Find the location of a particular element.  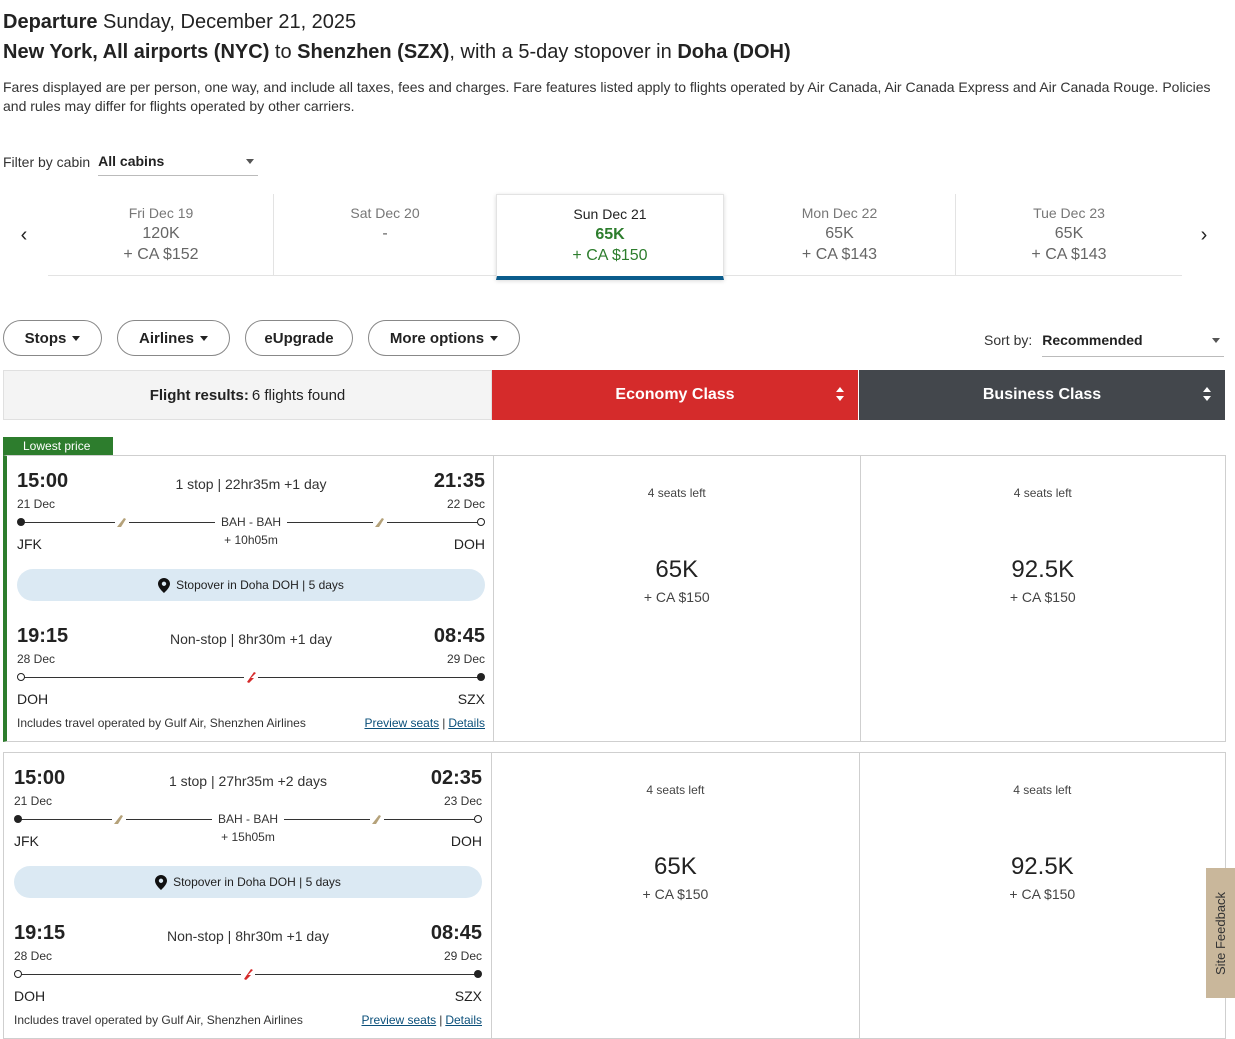

business-class-label: Business Class is located at coordinates (1042, 394).